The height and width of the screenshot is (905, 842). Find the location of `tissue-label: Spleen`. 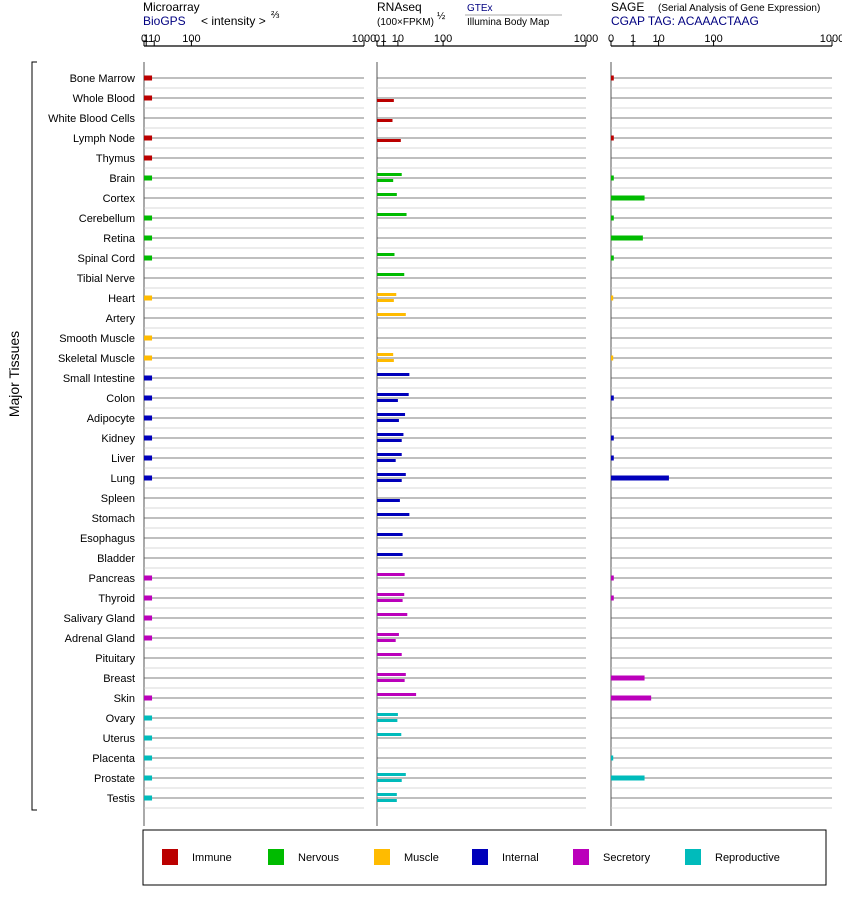

tissue-label: Spleen is located at coordinates (118, 499).